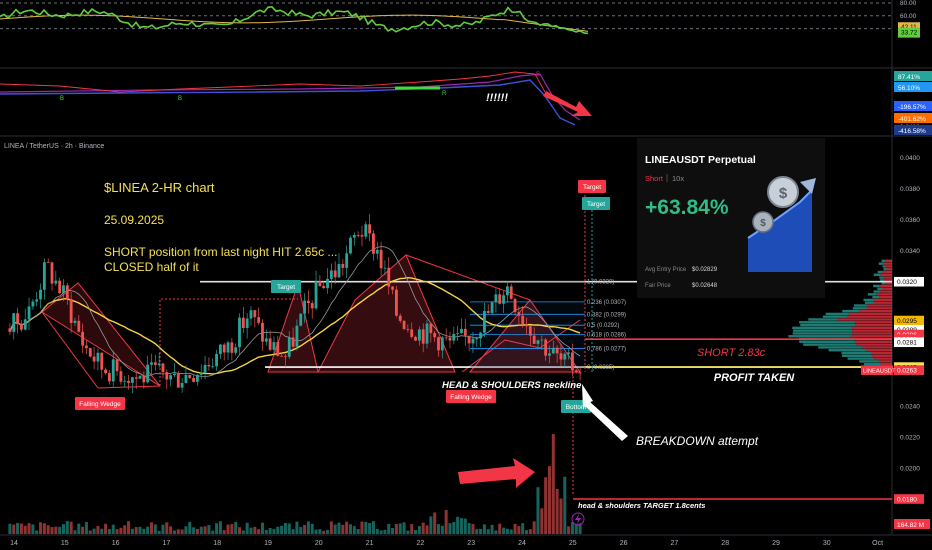 The image size is (932, 550). What do you see at coordinates (319, 543) in the screenshot?
I see `time-tick-label: 20` at bounding box center [319, 543].